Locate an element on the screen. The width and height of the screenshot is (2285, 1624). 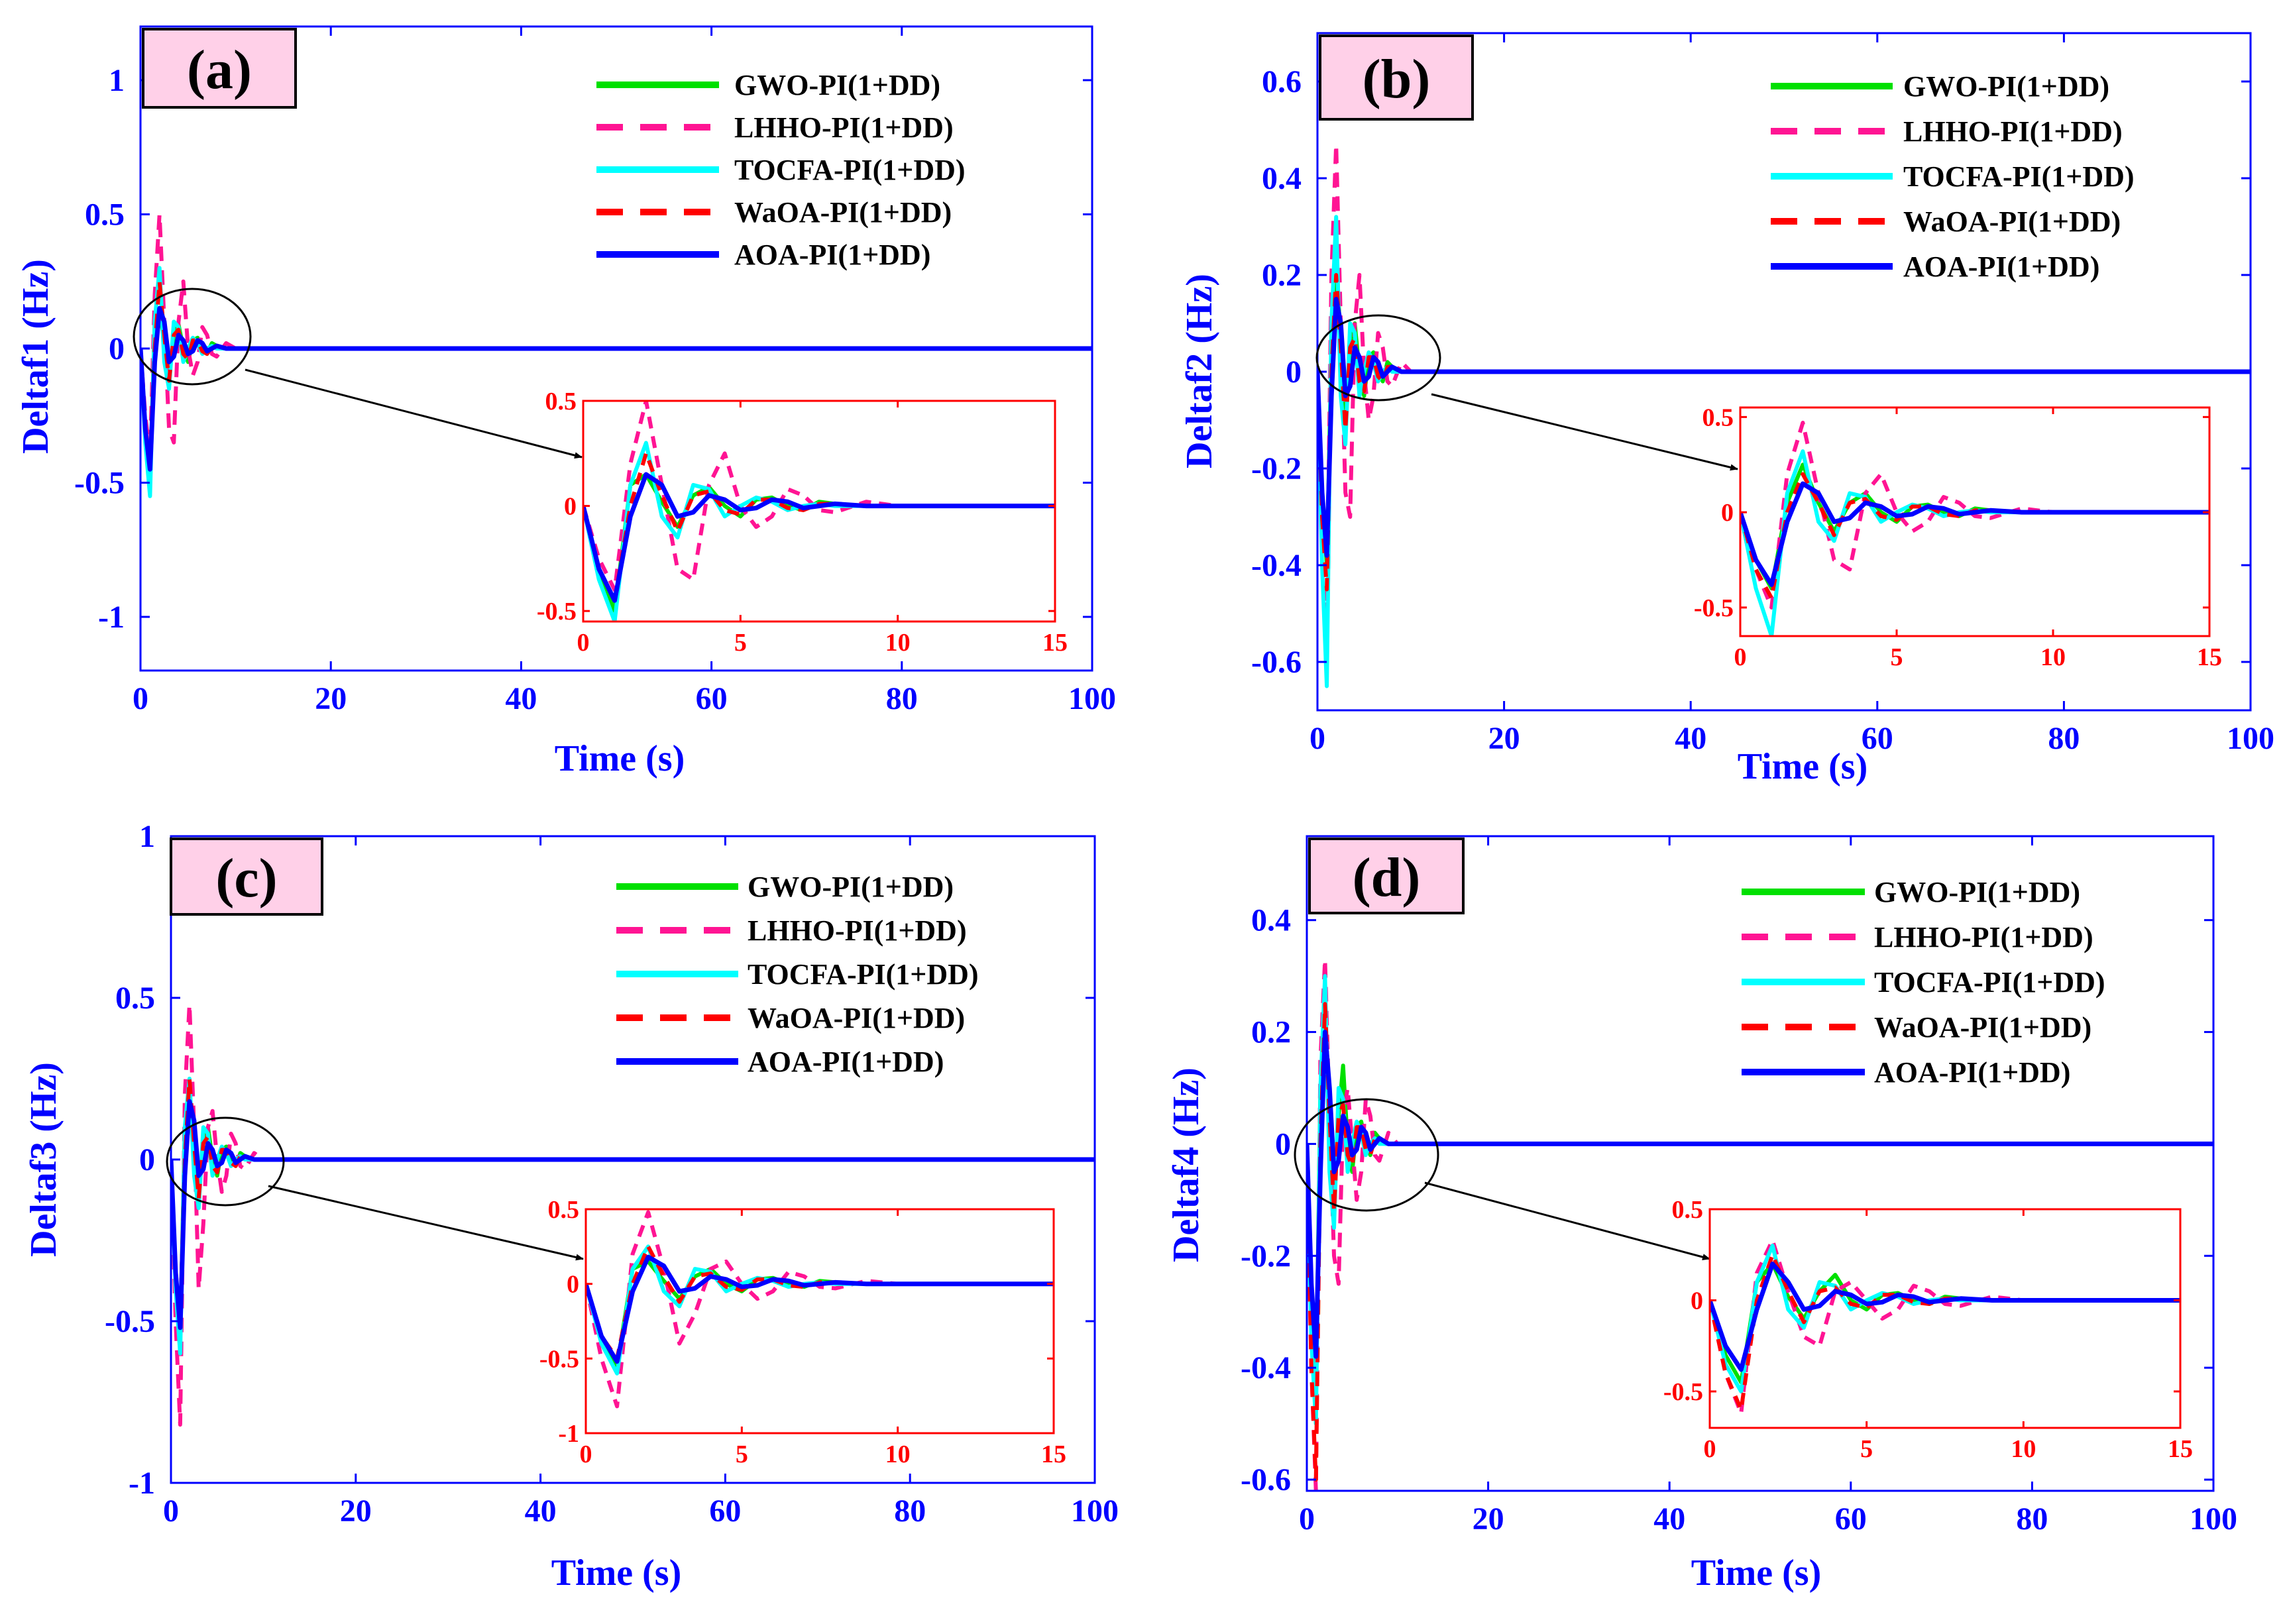
inset-y-tick-label: -1 is located at coordinates (568, 1434).